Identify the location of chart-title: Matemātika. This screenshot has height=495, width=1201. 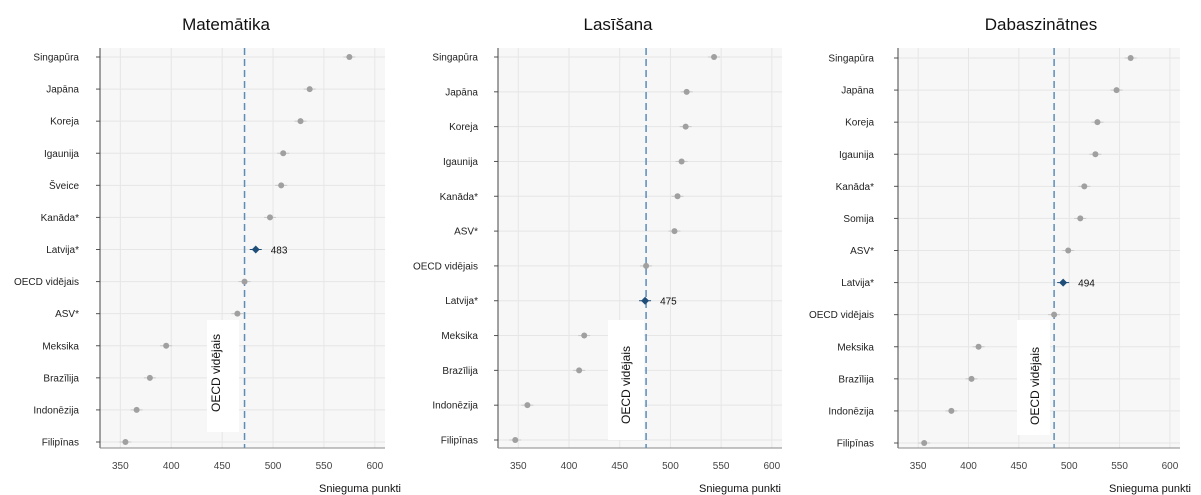
(226, 24).